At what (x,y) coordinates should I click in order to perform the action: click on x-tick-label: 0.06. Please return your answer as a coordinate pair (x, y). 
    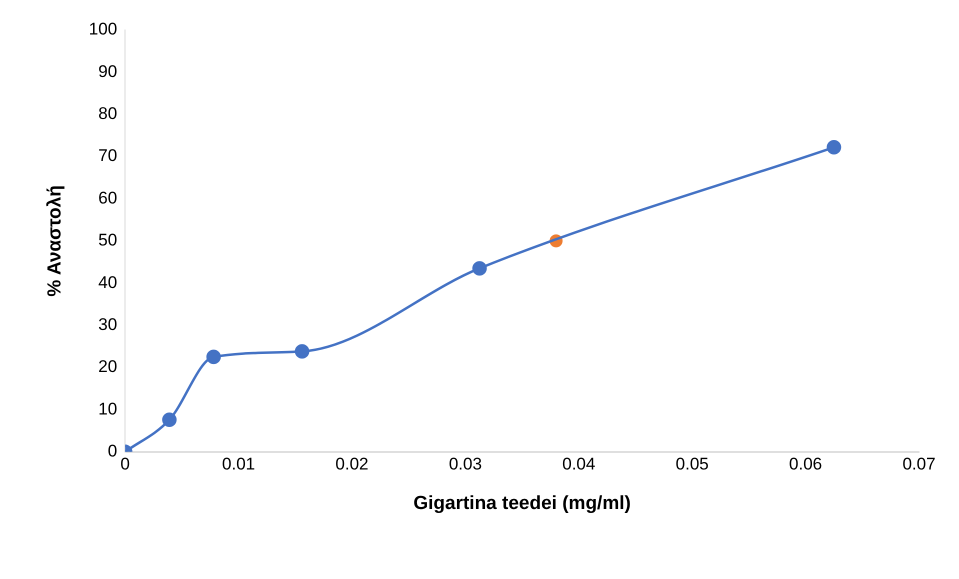
    Looking at the image, I should click on (805, 464).